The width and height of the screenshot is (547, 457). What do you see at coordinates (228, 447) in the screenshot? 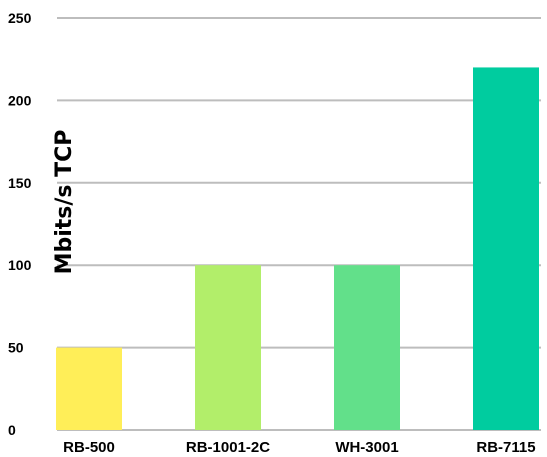
I see `x-category-label: RB-1001-2C` at bounding box center [228, 447].